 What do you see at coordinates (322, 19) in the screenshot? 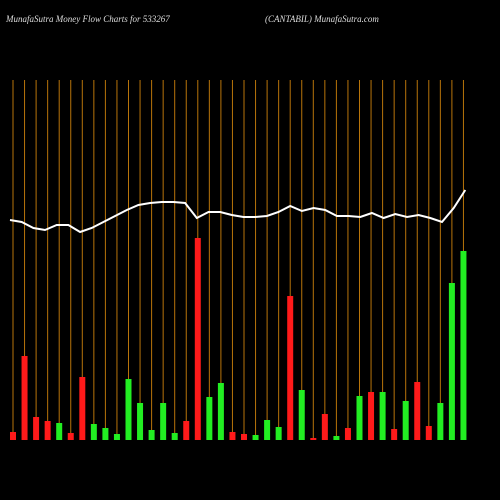
I see `chart-subtitle: (CANTABIL) MunafaSutra.com` at bounding box center [322, 19].